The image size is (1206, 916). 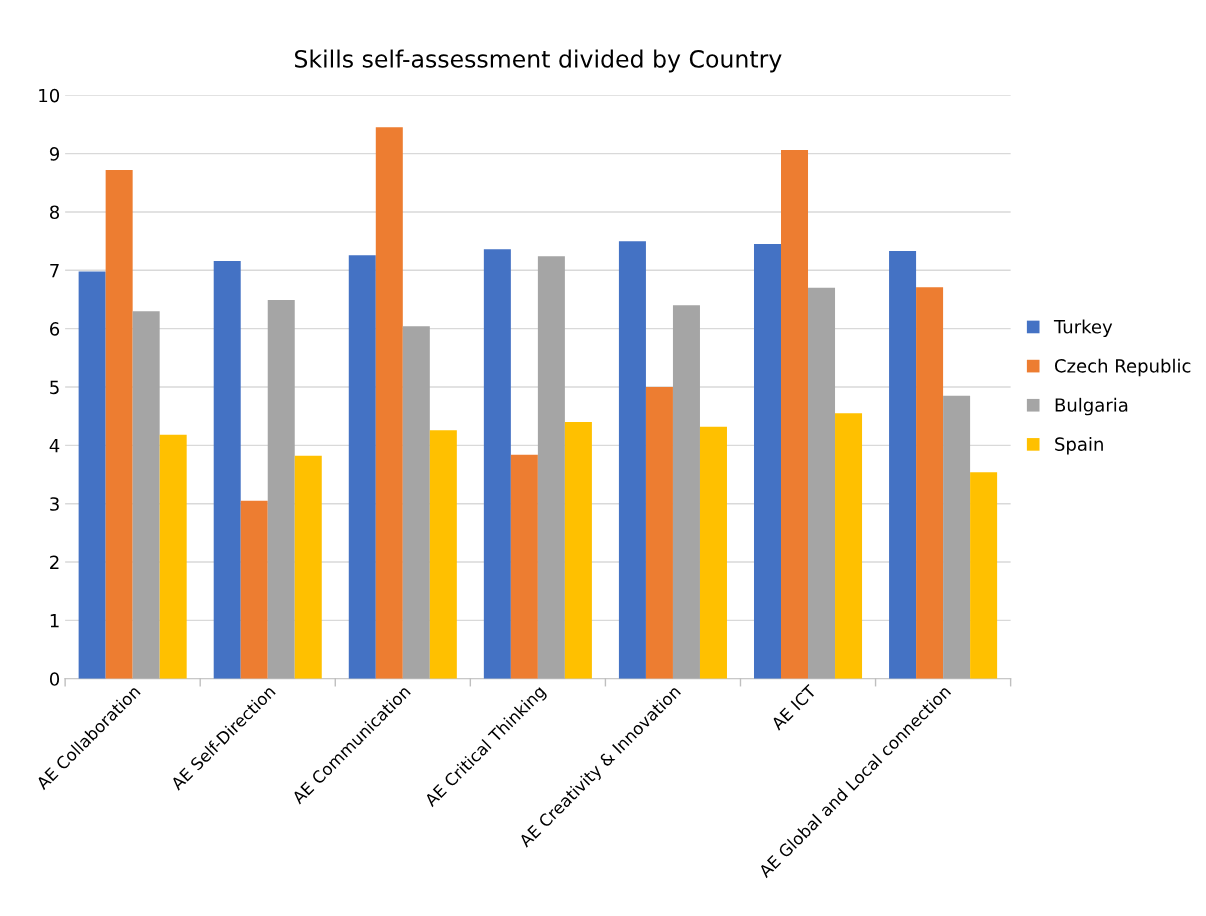 What do you see at coordinates (1122, 367) in the screenshot?
I see `legend-label: Czech Republic` at bounding box center [1122, 367].